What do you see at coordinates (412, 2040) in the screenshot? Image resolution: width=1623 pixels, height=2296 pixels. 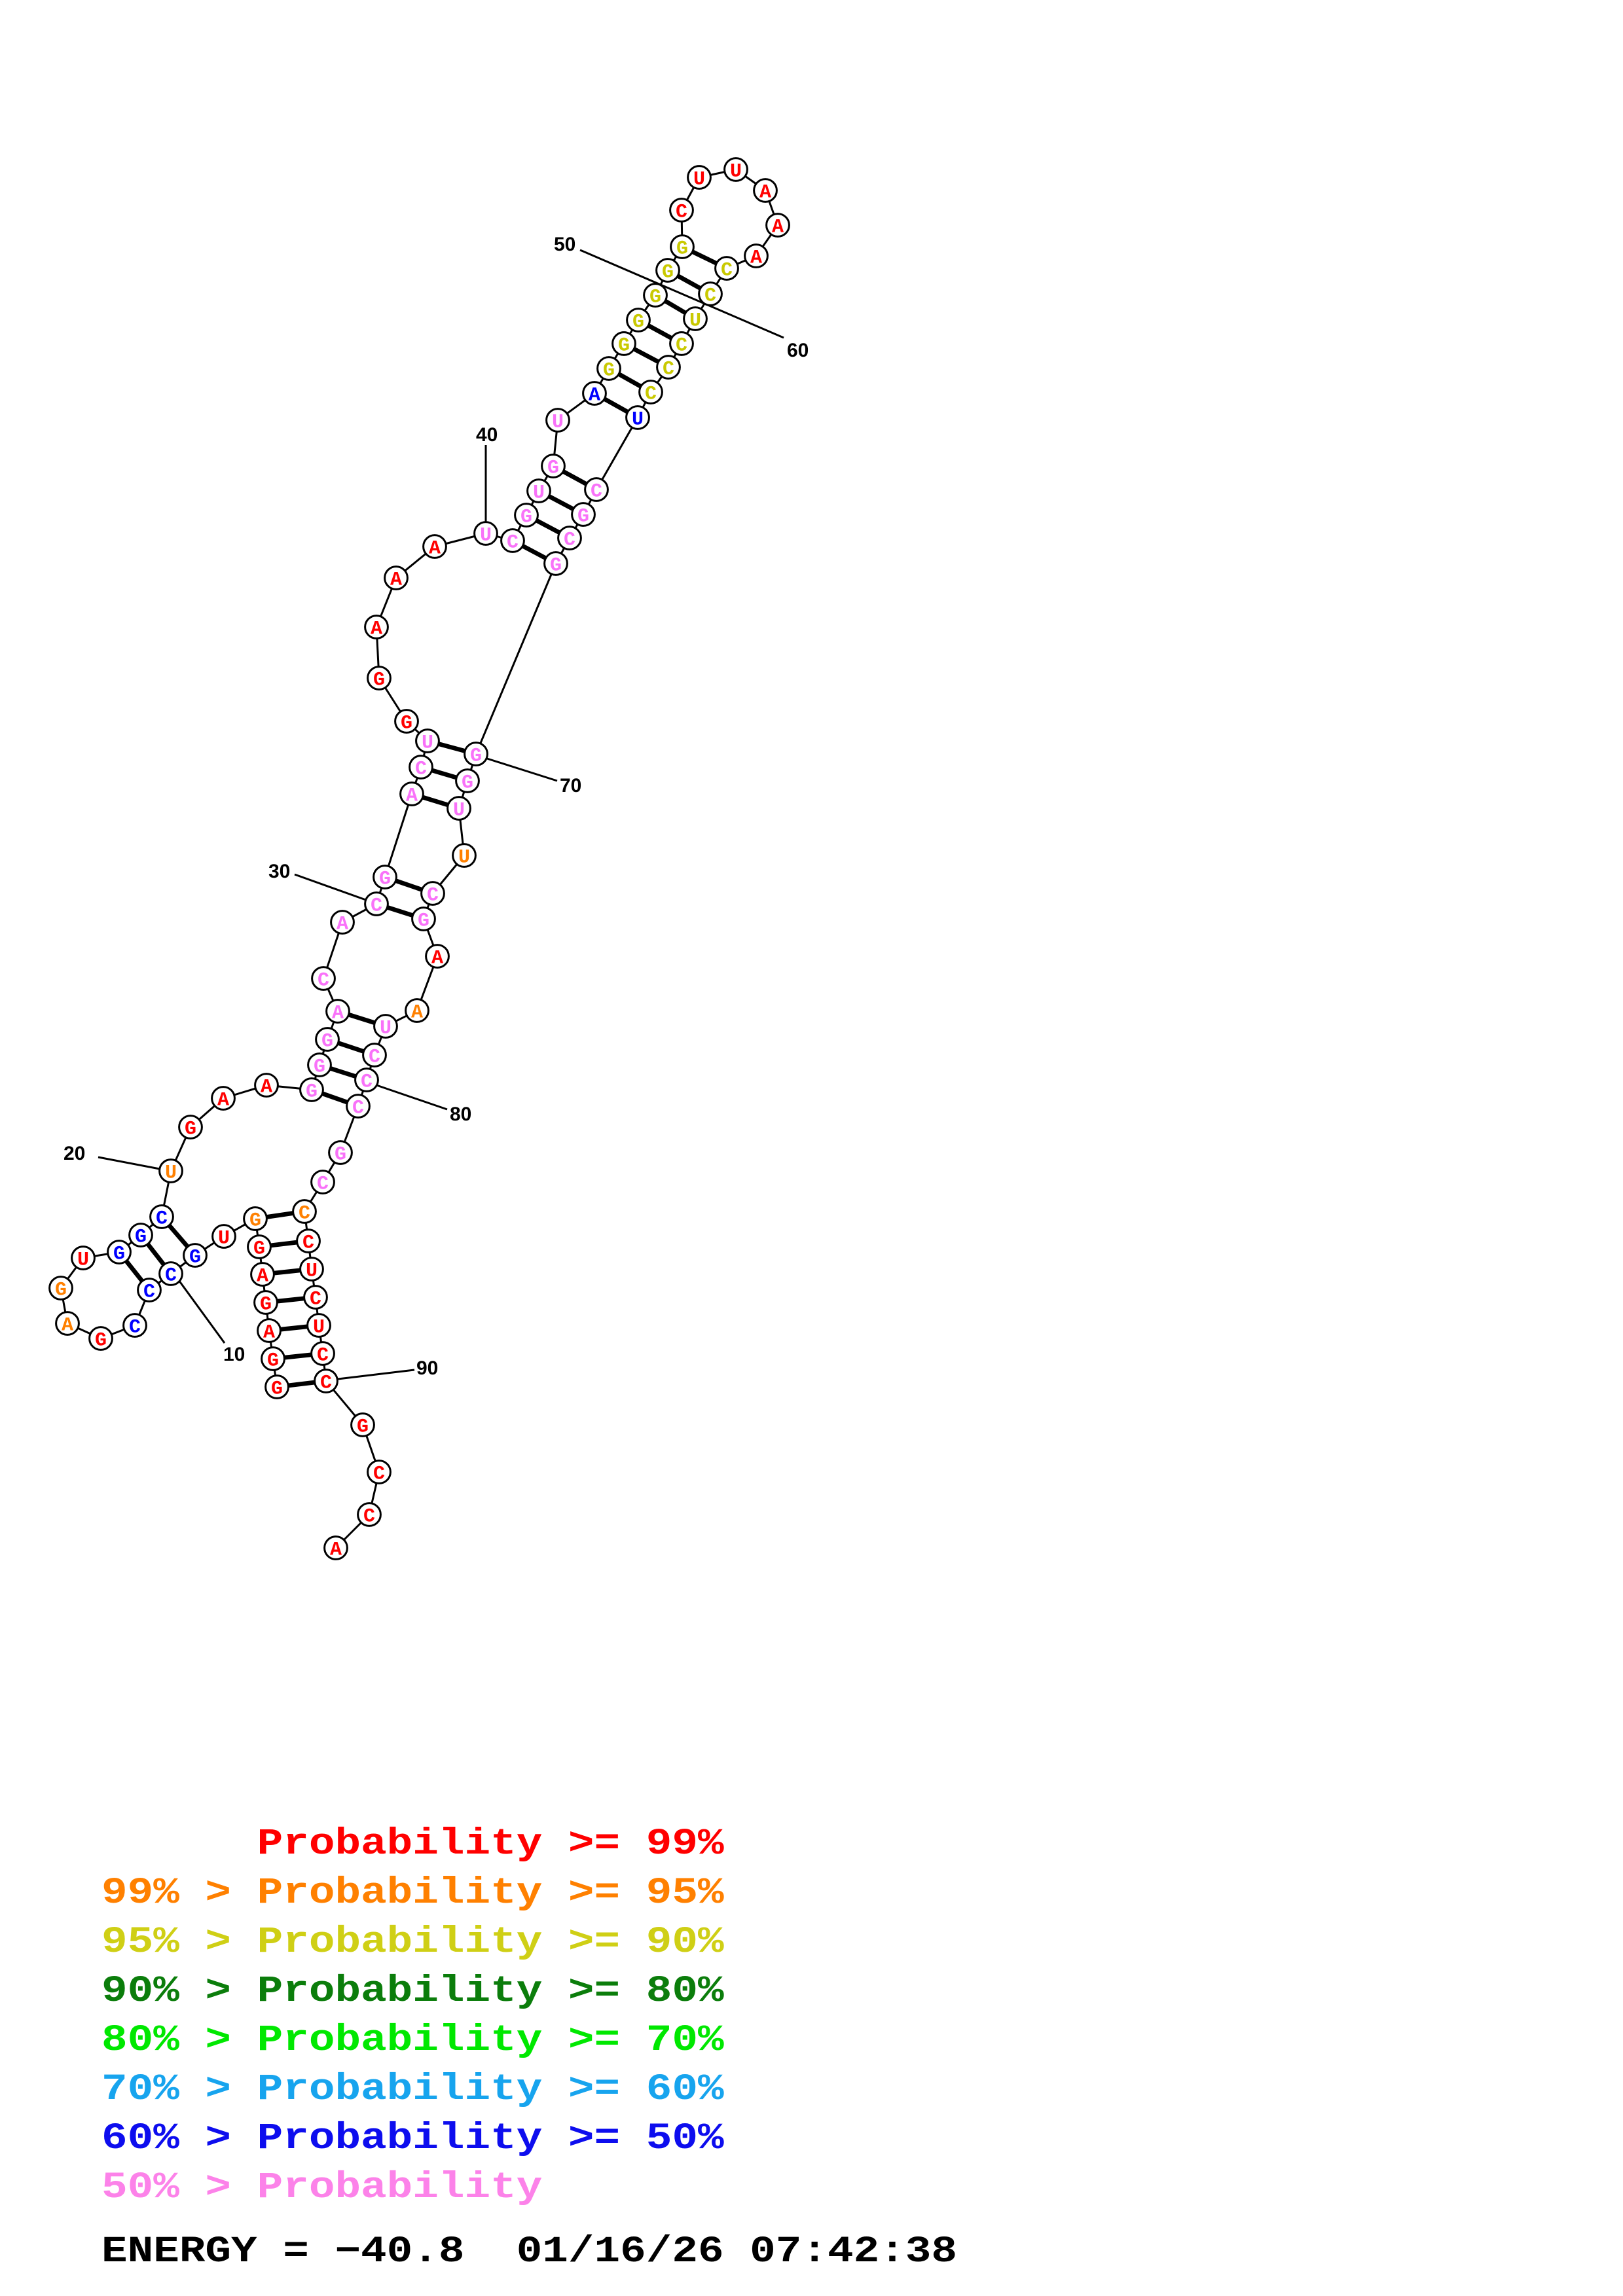 I see `svg-text: 80% > Probability >= 70%` at bounding box center [412, 2040].